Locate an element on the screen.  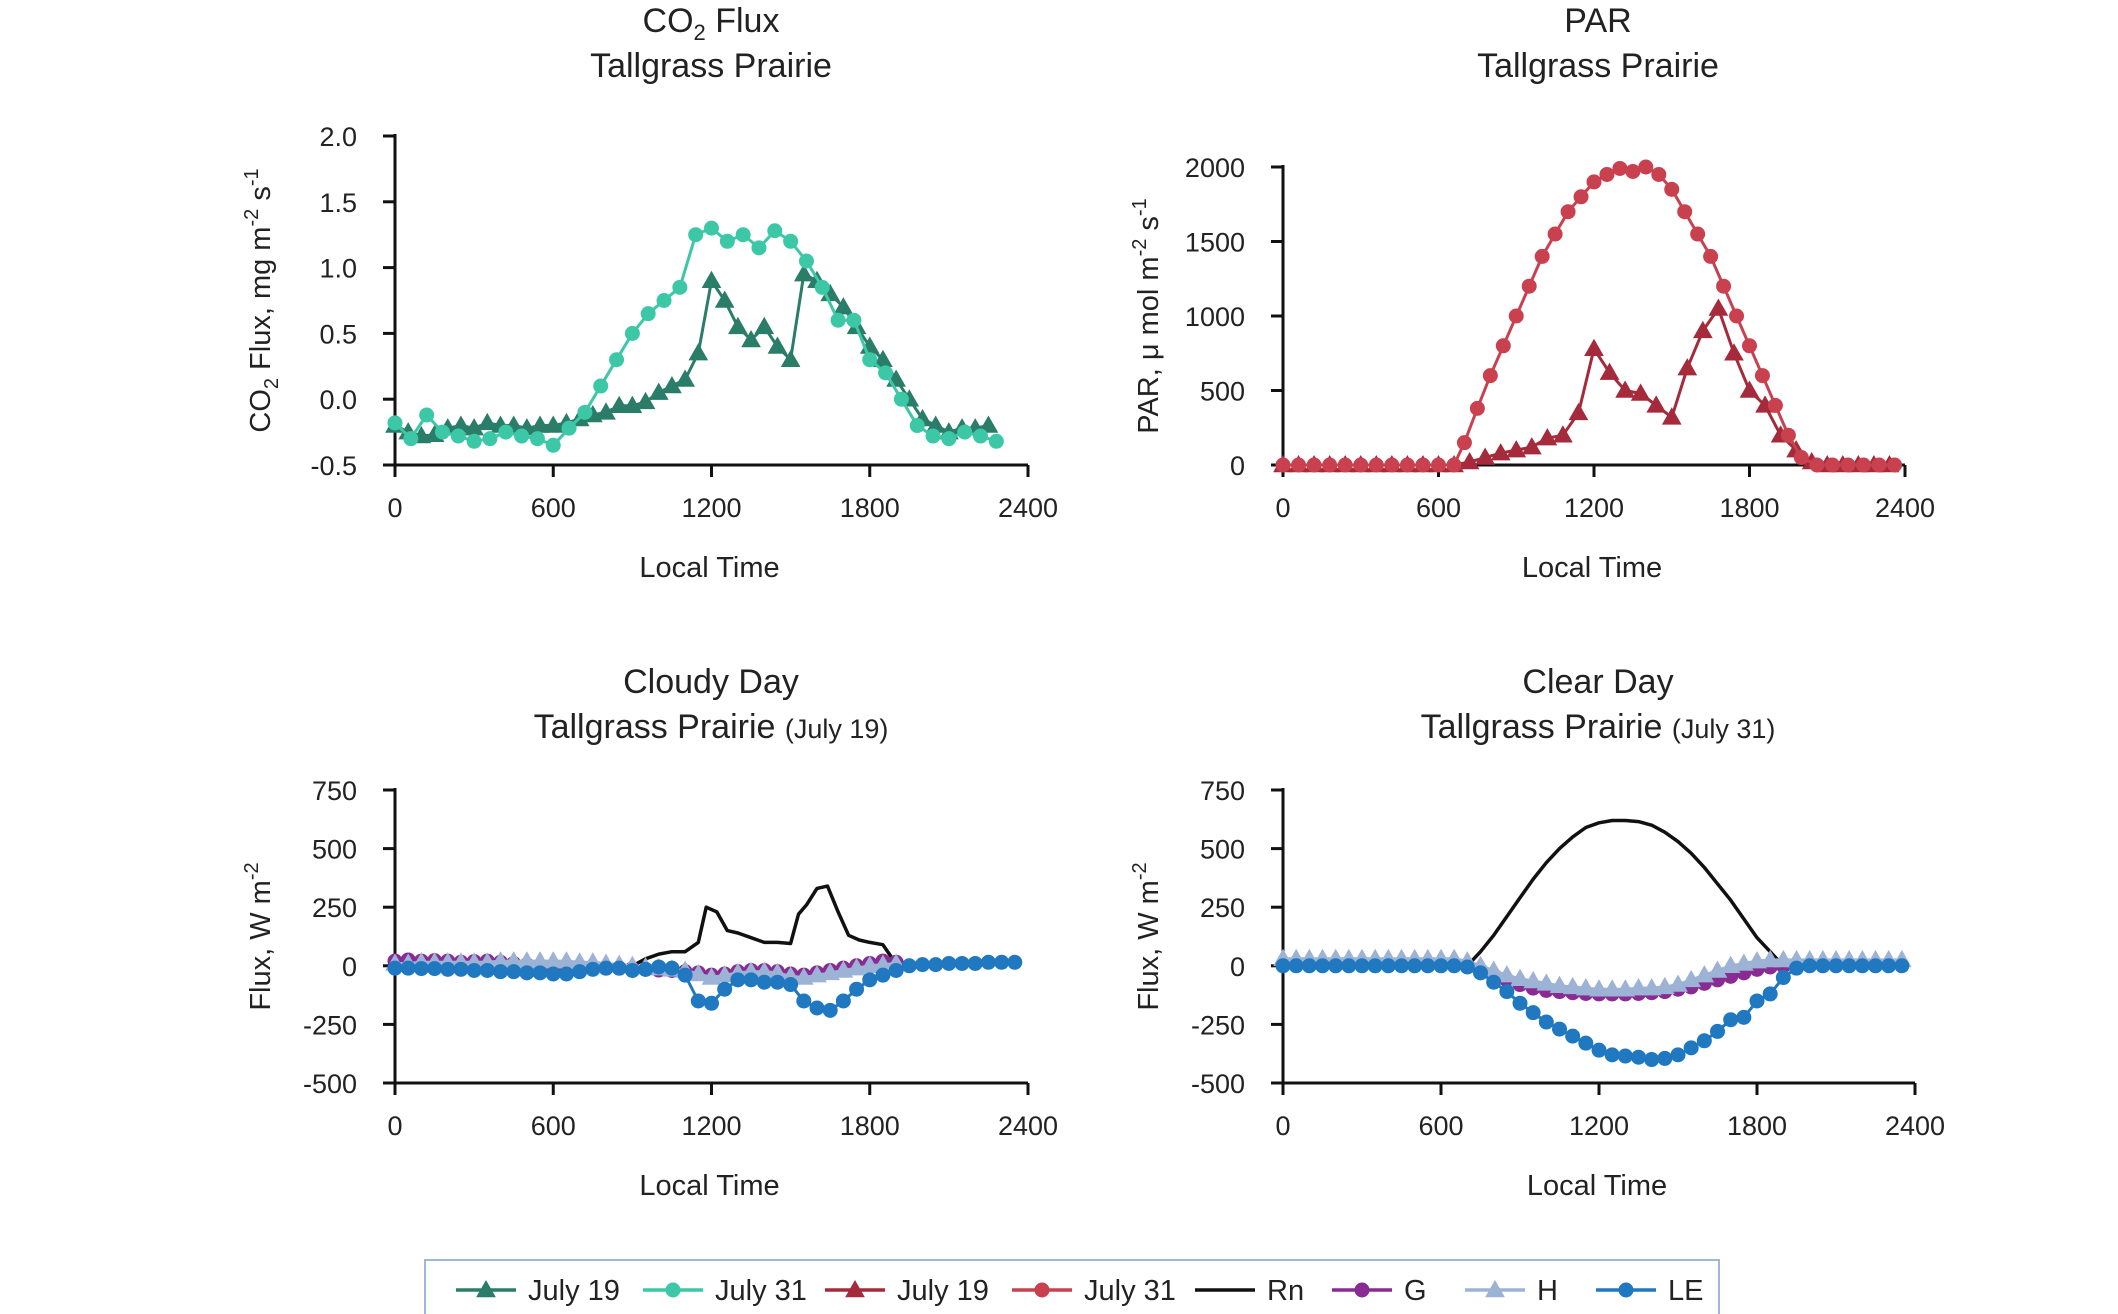
y-tick-label: 0.0 is located at coordinates (338, 400).